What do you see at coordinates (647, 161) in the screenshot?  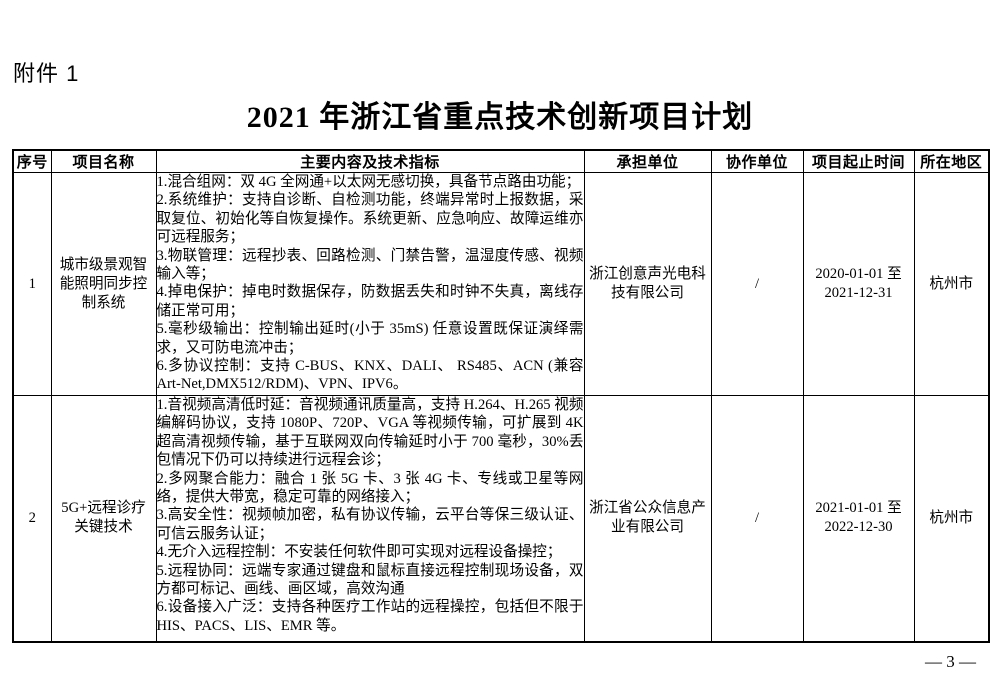 I see `col-header-undertaker: 承担单位` at bounding box center [647, 161].